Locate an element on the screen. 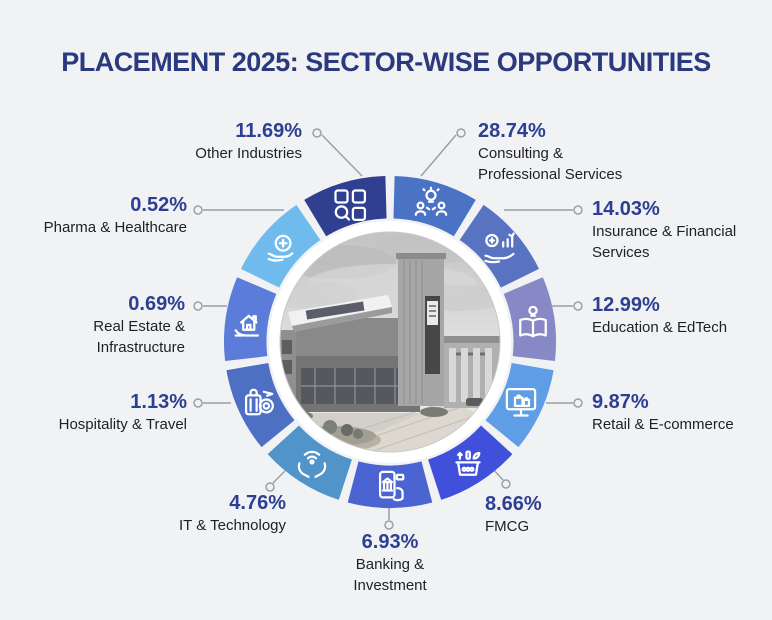 Image resolution: width=772 pixels, height=620 pixels. percent-value: 12.99% is located at coordinates (626, 305).